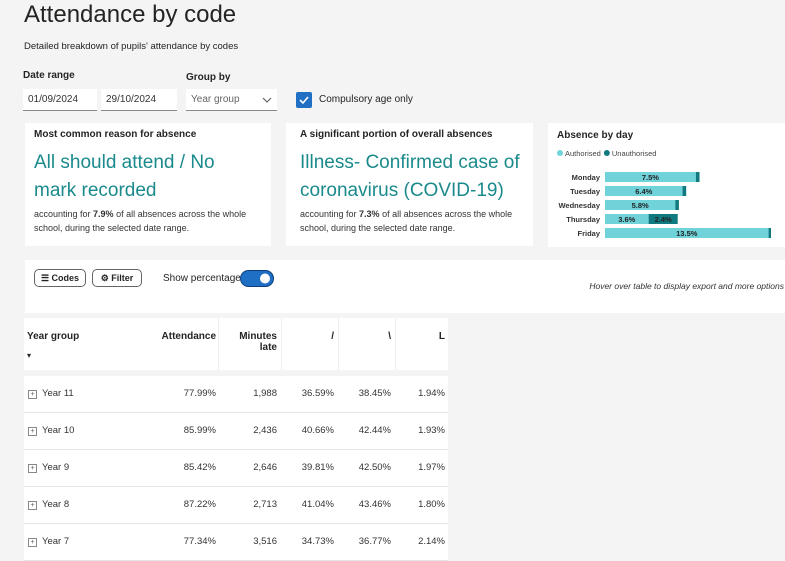 The image size is (785, 561). I want to click on table-header: Year group Attendance Minutes late / \ L ▾, so click(236, 344).